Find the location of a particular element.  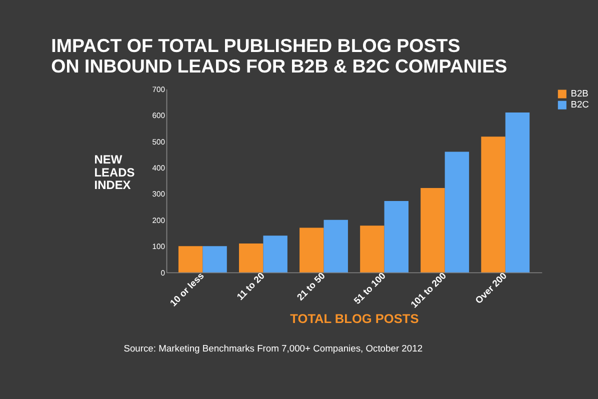

x-axis-title: TOTAL BLOG POSTS is located at coordinates (355, 318).